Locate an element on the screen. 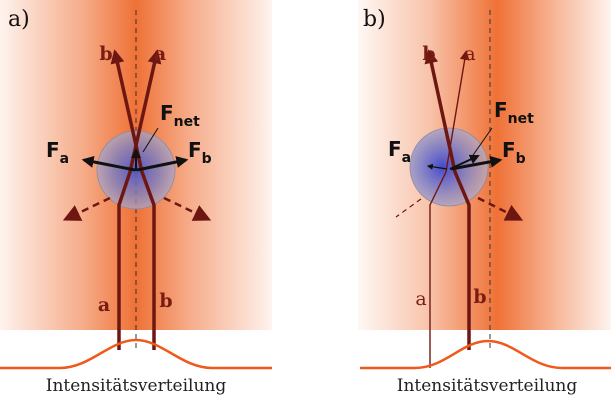  force-net-pointer-b is located at coordinates (481, 143).